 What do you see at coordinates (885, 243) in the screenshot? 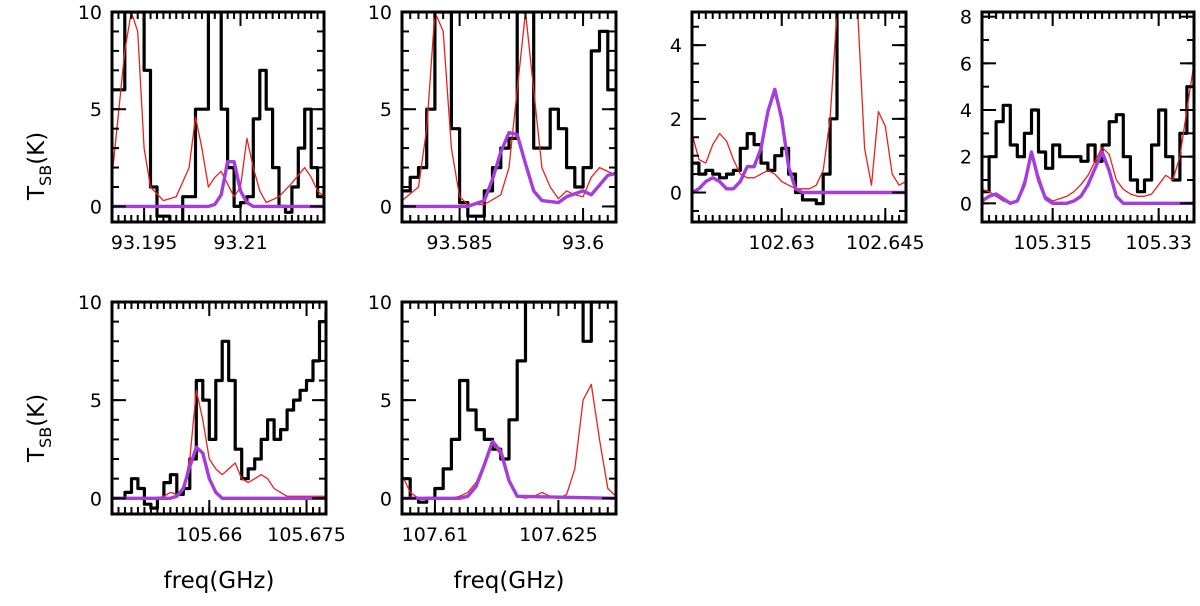
I see `x-tick-label: 102.645` at bounding box center [885, 243].